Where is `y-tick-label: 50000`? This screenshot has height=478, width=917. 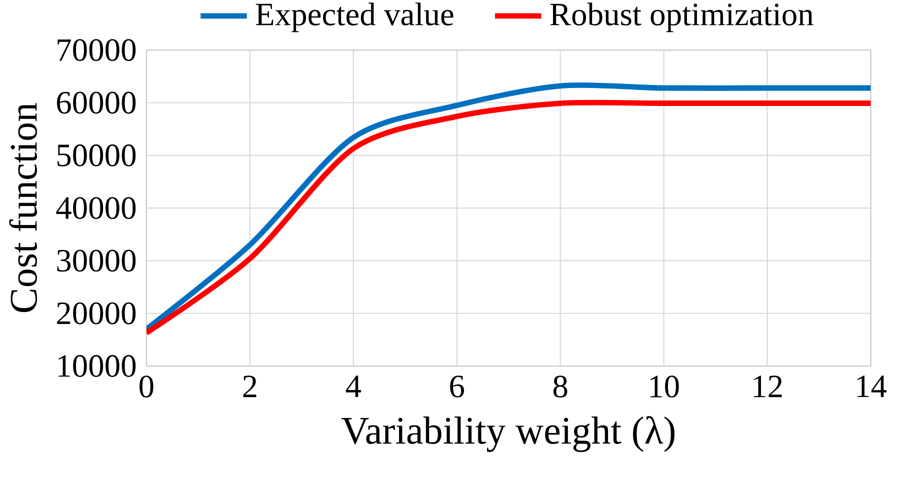 y-tick-label: 50000 is located at coordinates (96, 155).